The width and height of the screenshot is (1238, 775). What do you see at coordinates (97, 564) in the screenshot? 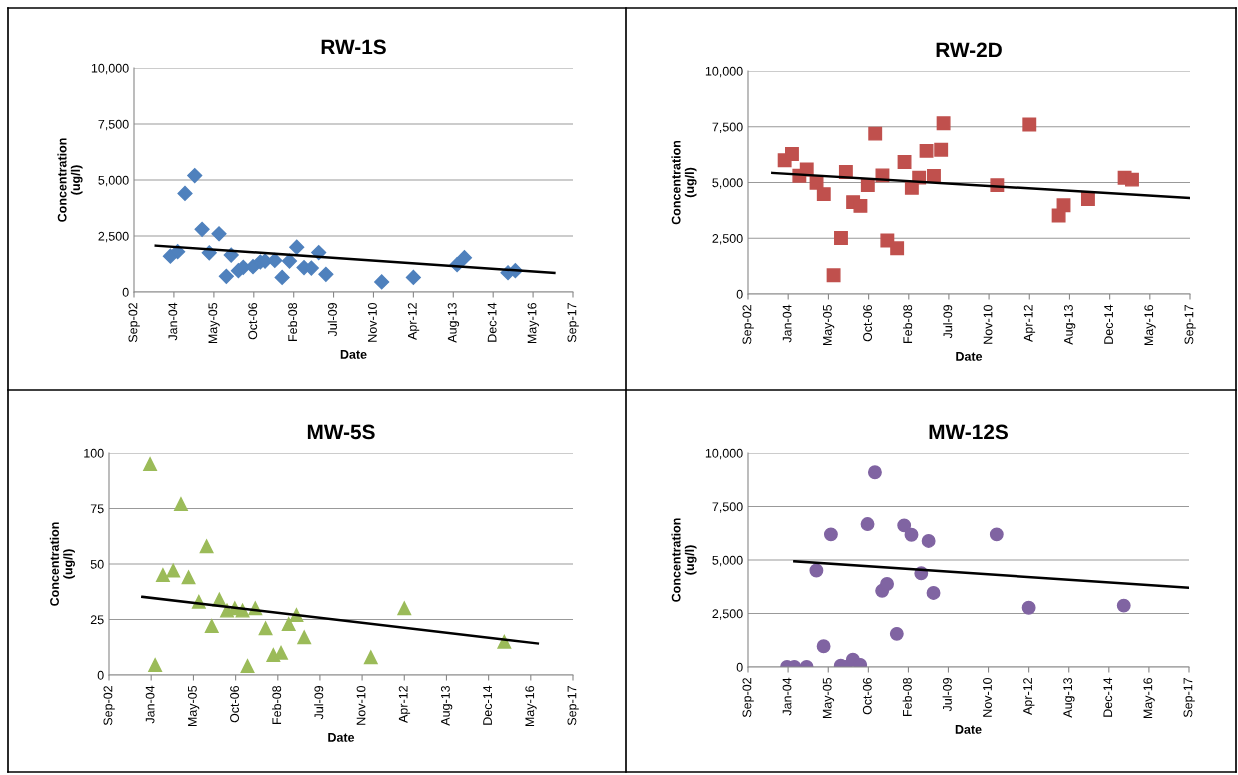
I see `y-tick-label: 50` at bounding box center [97, 564].